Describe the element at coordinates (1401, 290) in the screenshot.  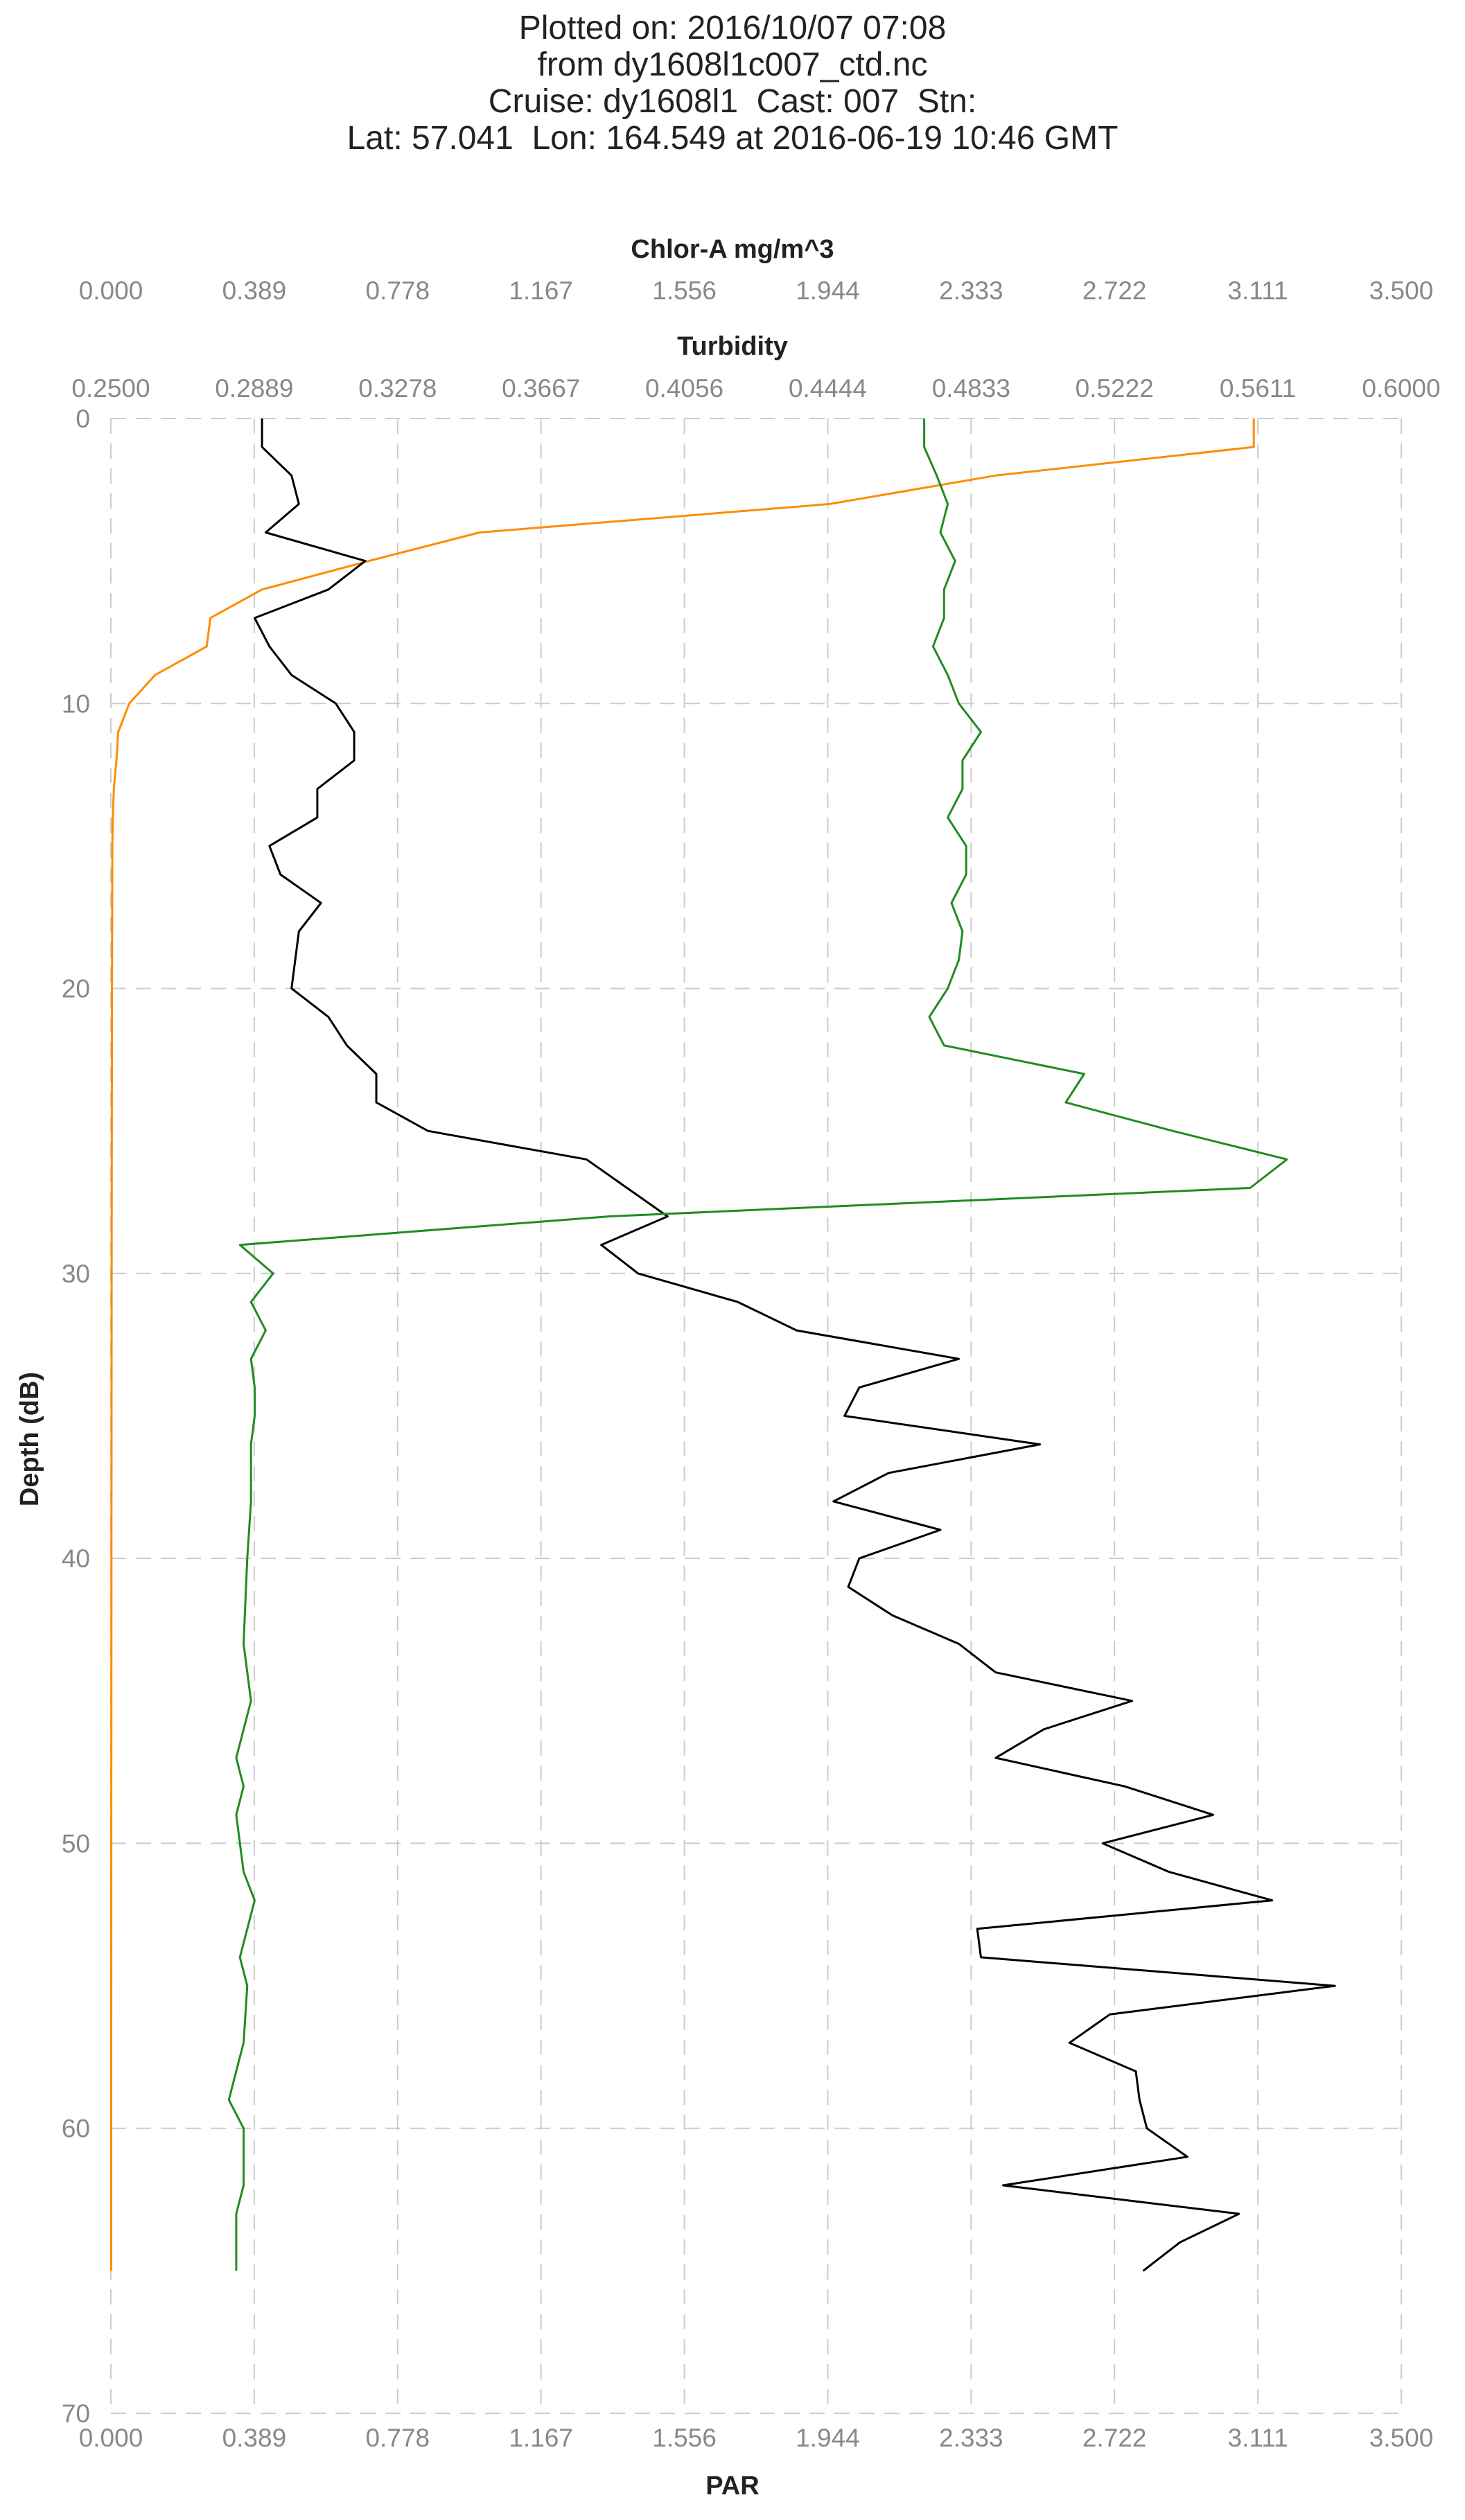
I see `chlor-tick-label: 3.500` at that location.